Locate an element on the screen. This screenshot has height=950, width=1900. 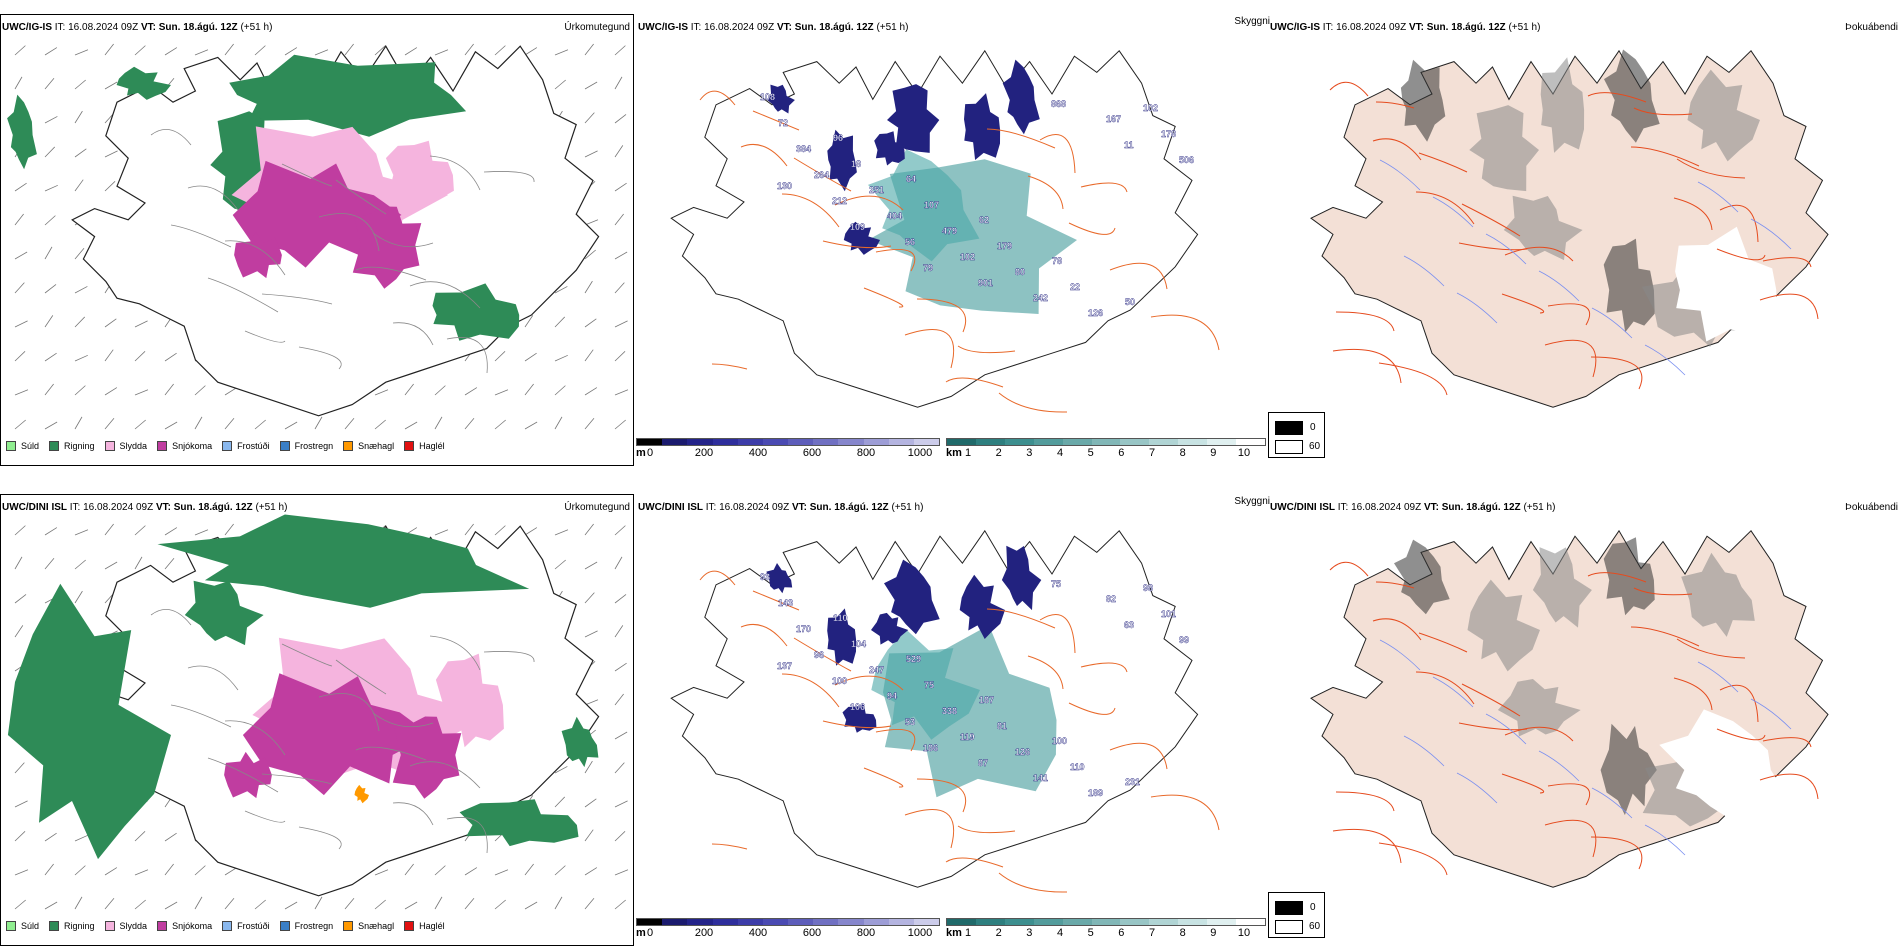
colorbar-tick: 2 is located at coordinates (998, 933).